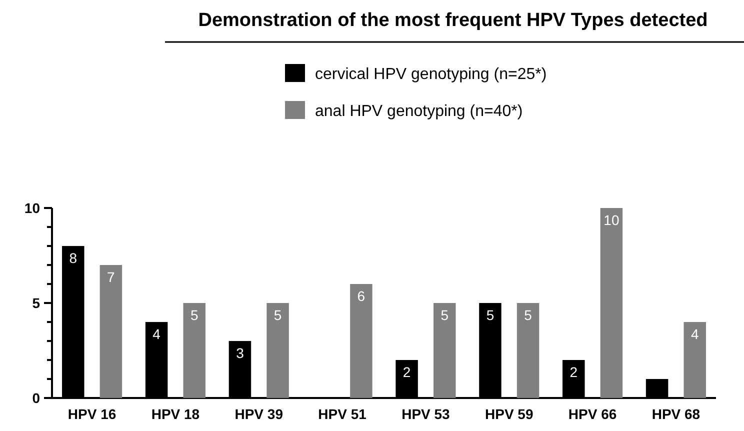  Describe the element at coordinates (175, 414) in the screenshot. I see `x-tick-label: HPV 18` at that location.